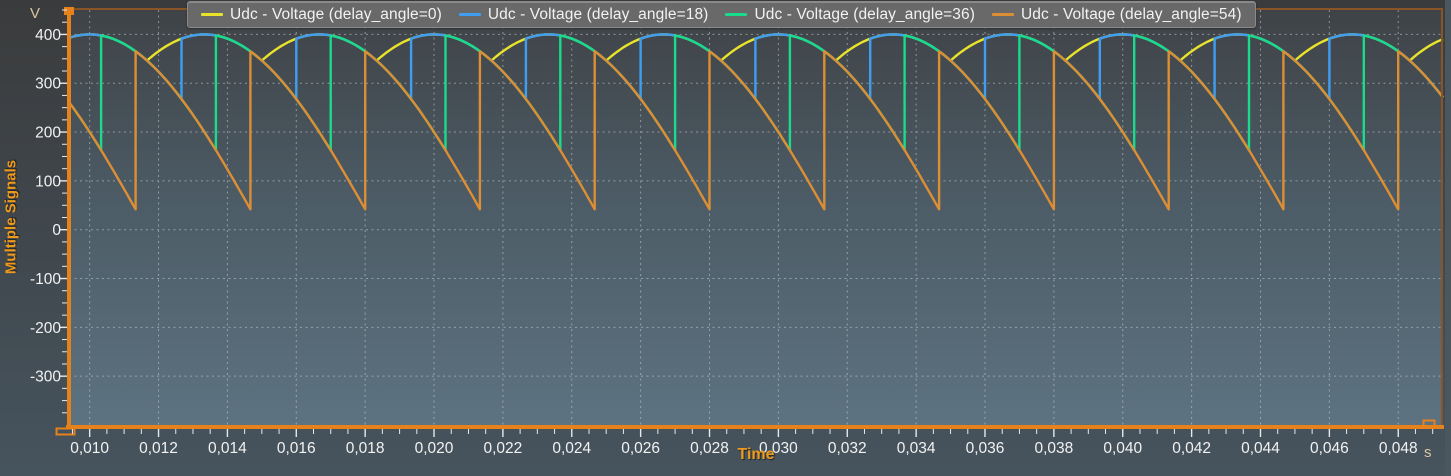 This screenshot has width=1451, height=476. Describe the element at coordinates (571, 448) in the screenshot. I see `svg-text: 0,024` at that location.